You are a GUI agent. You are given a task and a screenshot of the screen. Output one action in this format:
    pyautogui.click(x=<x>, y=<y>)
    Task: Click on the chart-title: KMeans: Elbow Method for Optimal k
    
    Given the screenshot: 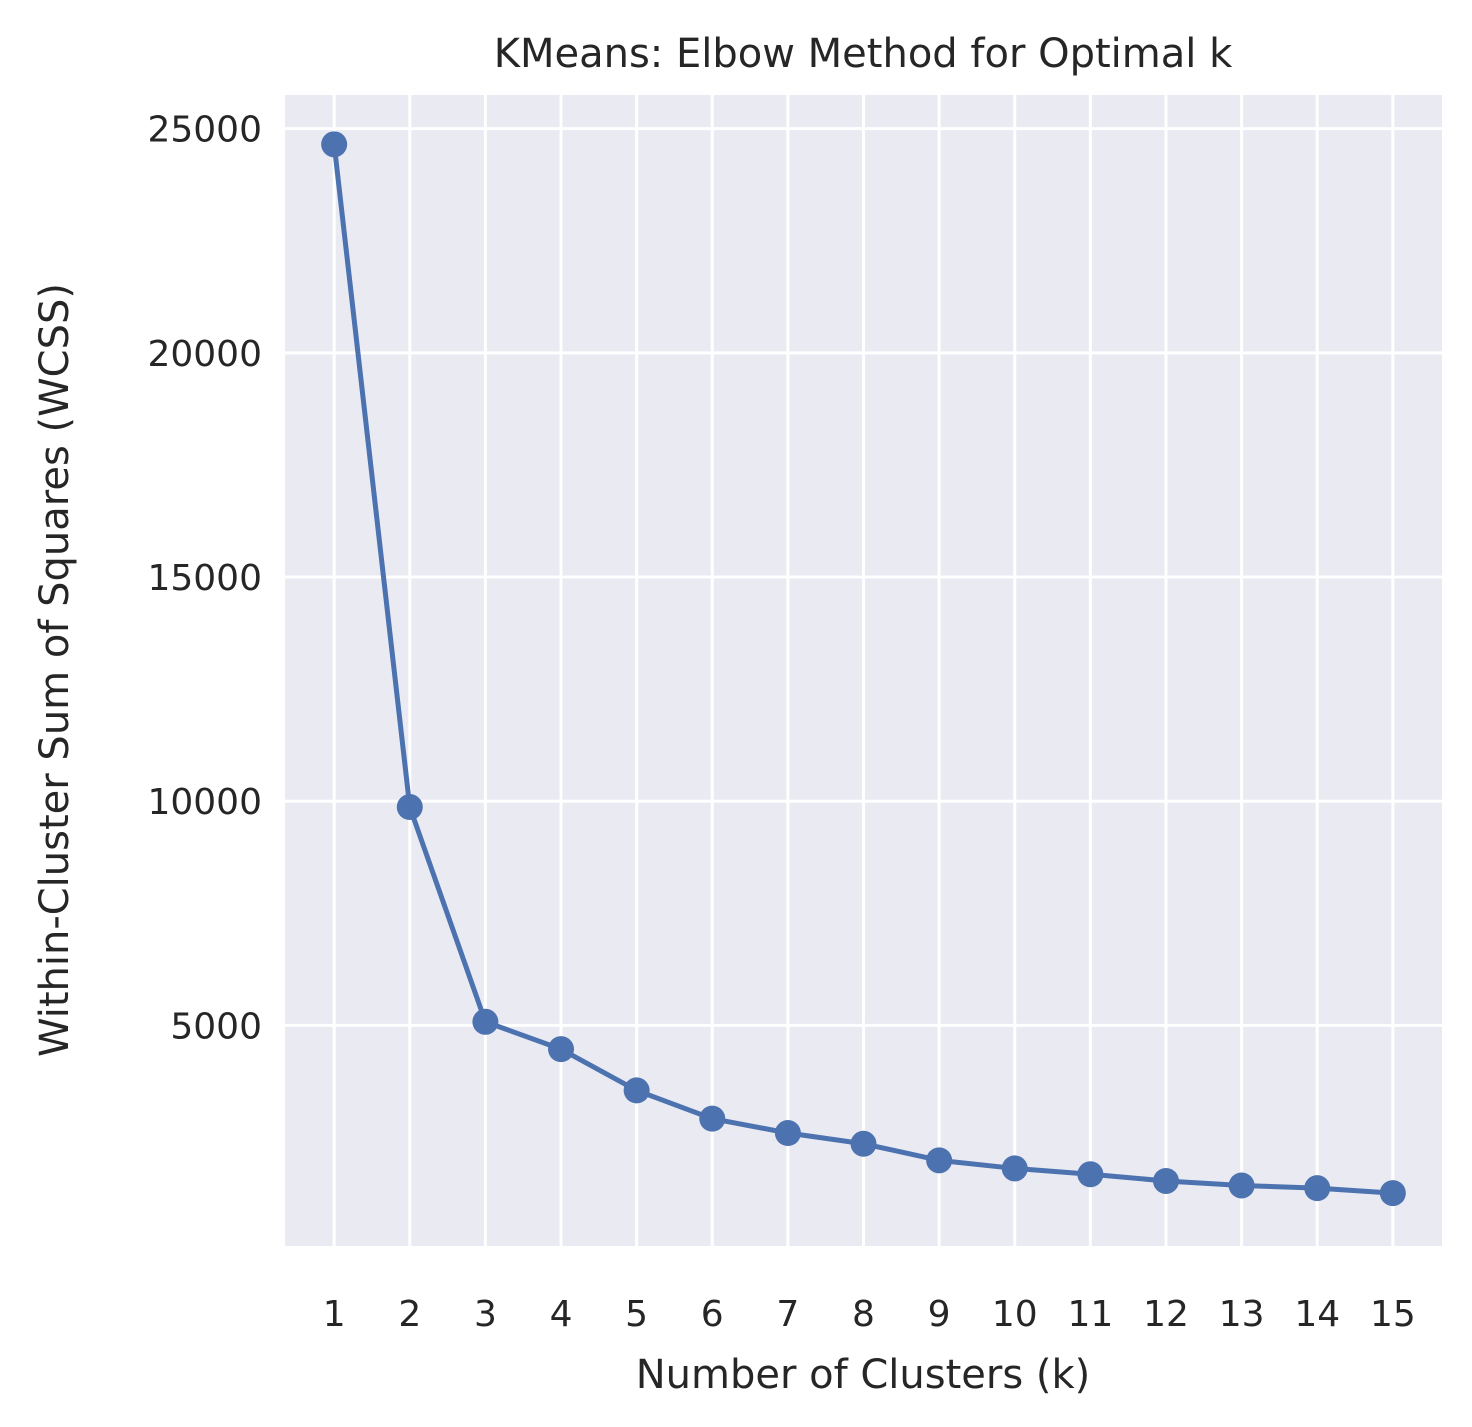 What is the action you would take?
    pyautogui.click(x=863, y=54)
    